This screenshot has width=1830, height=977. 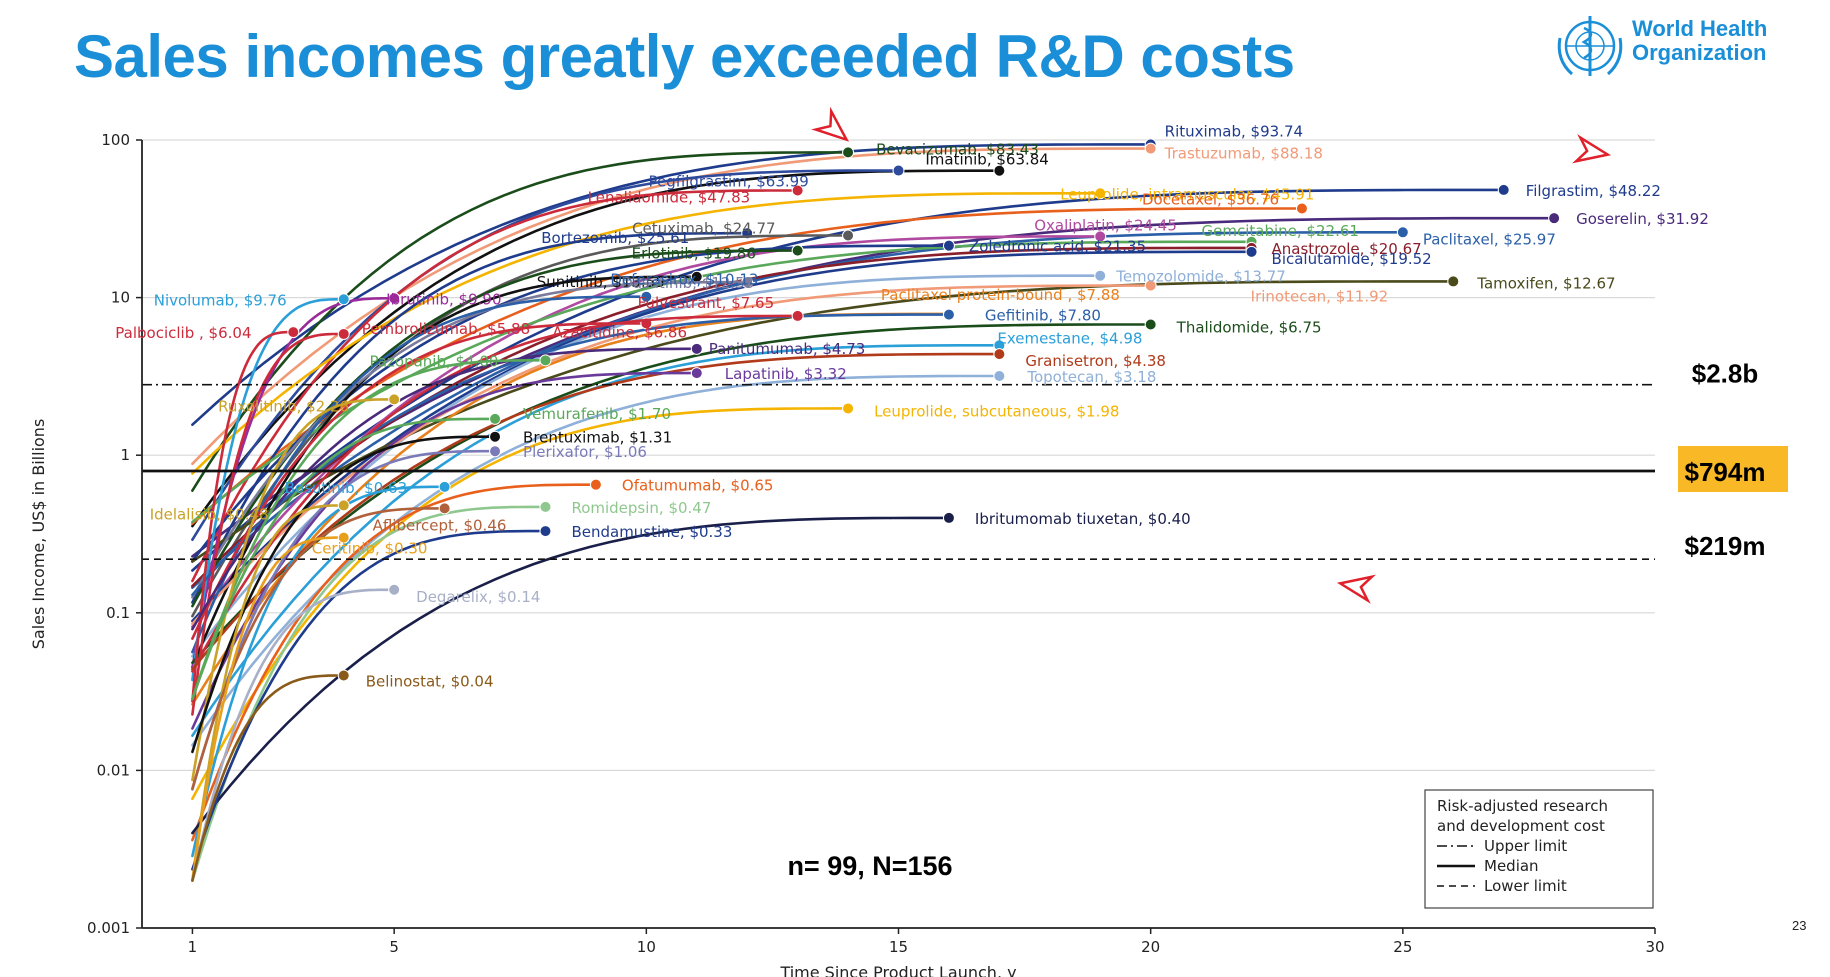 I want to click on y-tick-label: 100, so click(x=115, y=140).